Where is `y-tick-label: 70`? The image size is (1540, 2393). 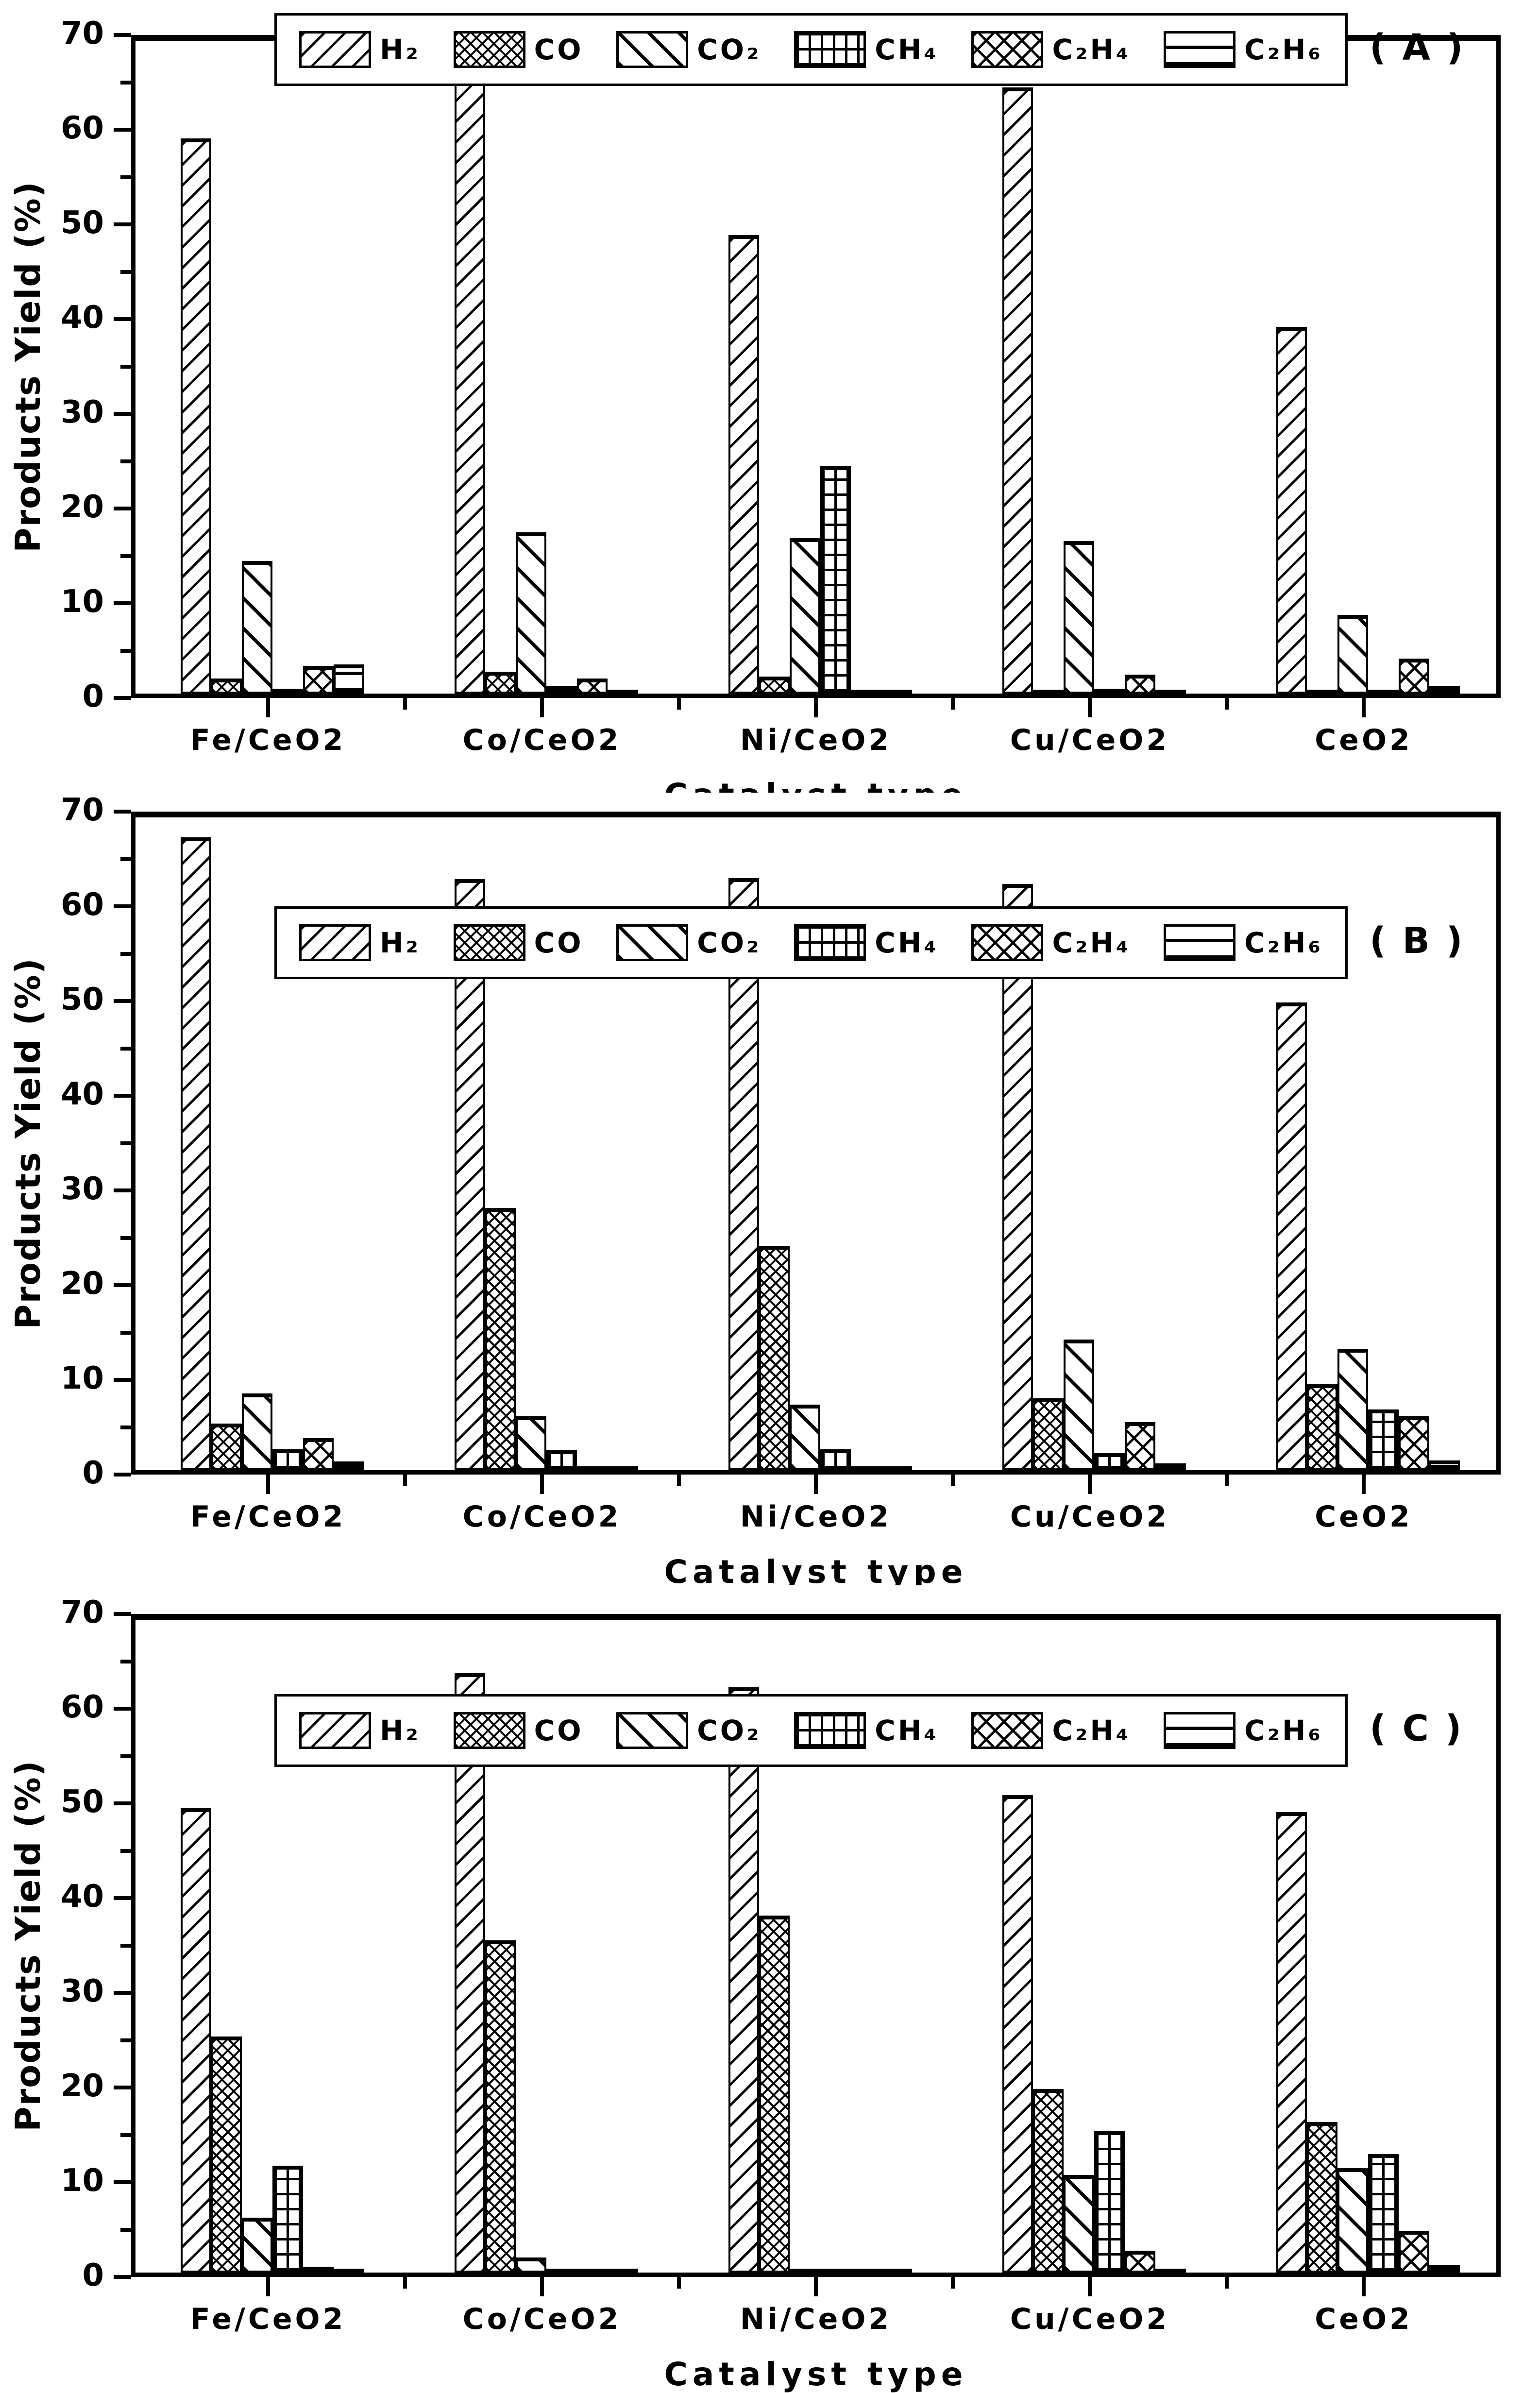 y-tick-label: 70 is located at coordinates (82, 1613).